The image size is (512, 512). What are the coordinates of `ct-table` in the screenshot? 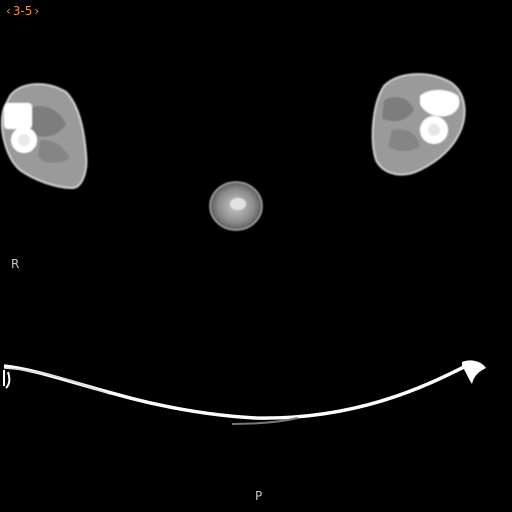 It's located at (244, 392).